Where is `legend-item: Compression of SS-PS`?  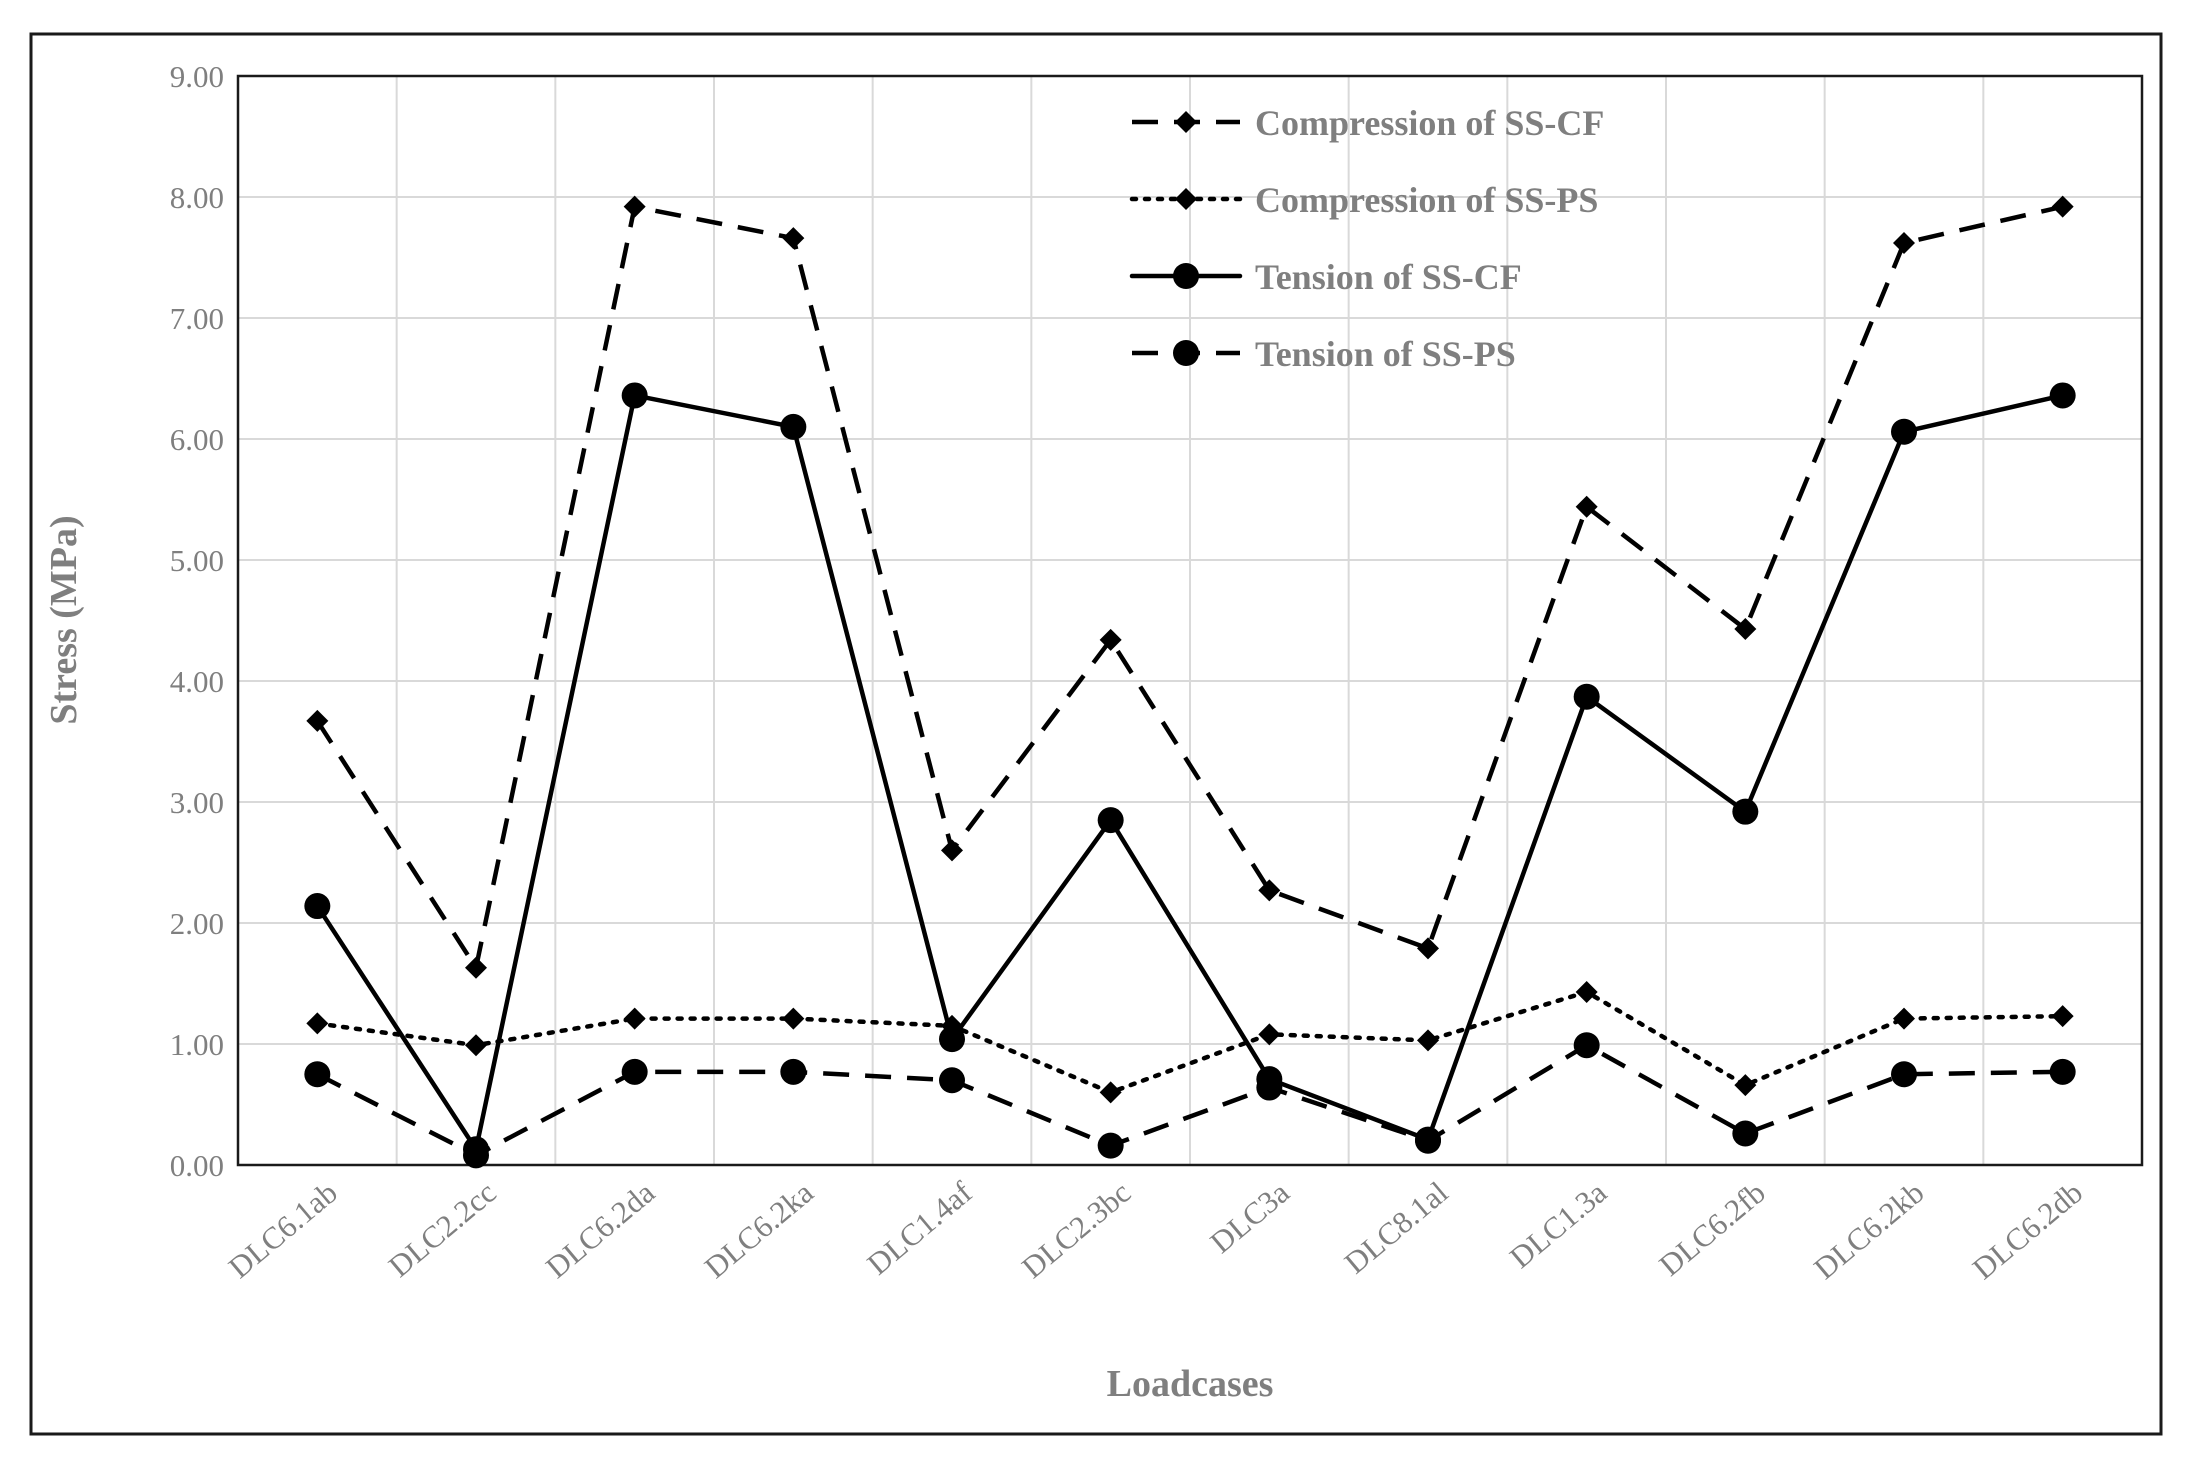 legend-item: Compression of SS-PS is located at coordinates (1363, 200).